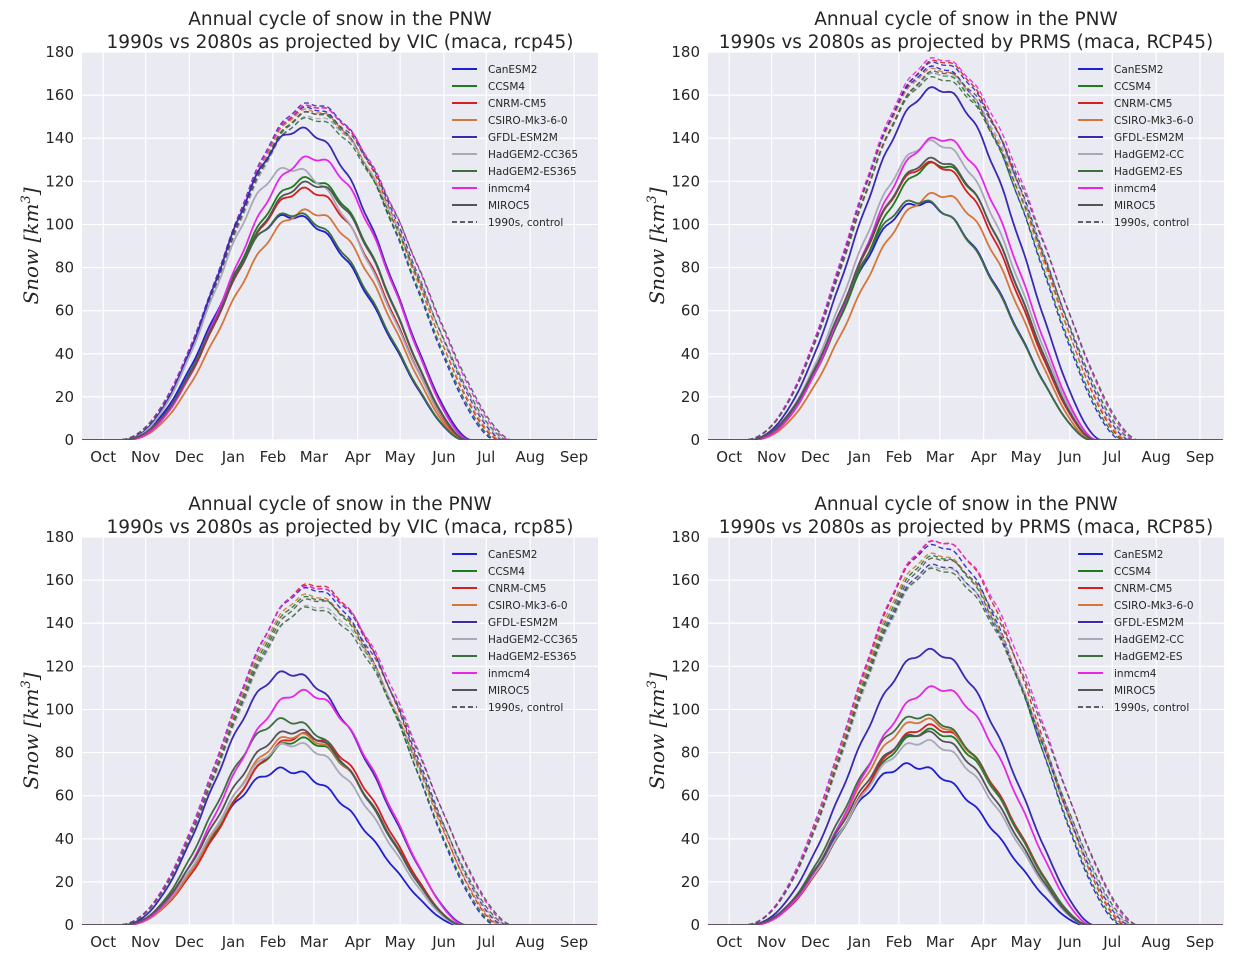 The image size is (1253, 970). Describe the element at coordinates (1148, 172) in the screenshot. I see `legend-label: HadGEM2-ES` at that location.